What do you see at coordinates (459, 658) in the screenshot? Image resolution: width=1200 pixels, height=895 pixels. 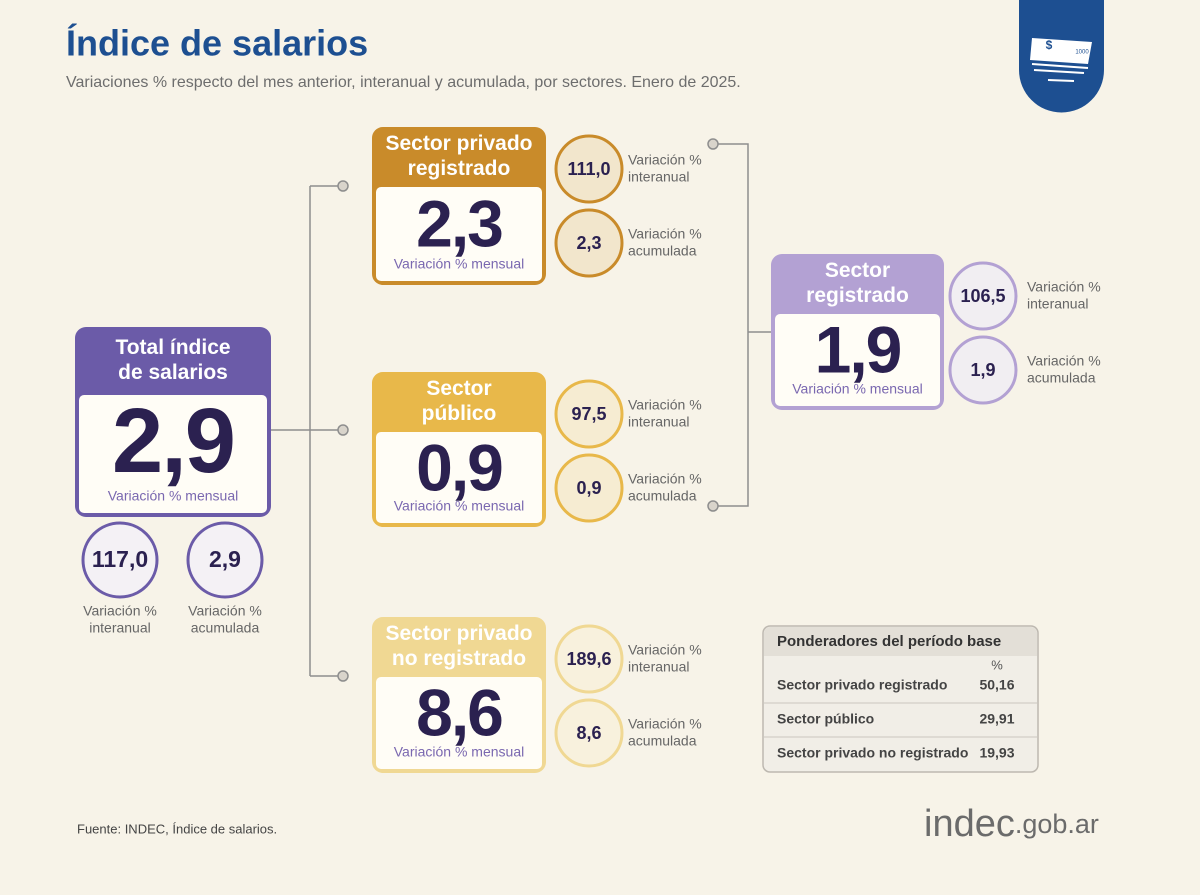 I see `box-title: no registrado` at bounding box center [459, 658].